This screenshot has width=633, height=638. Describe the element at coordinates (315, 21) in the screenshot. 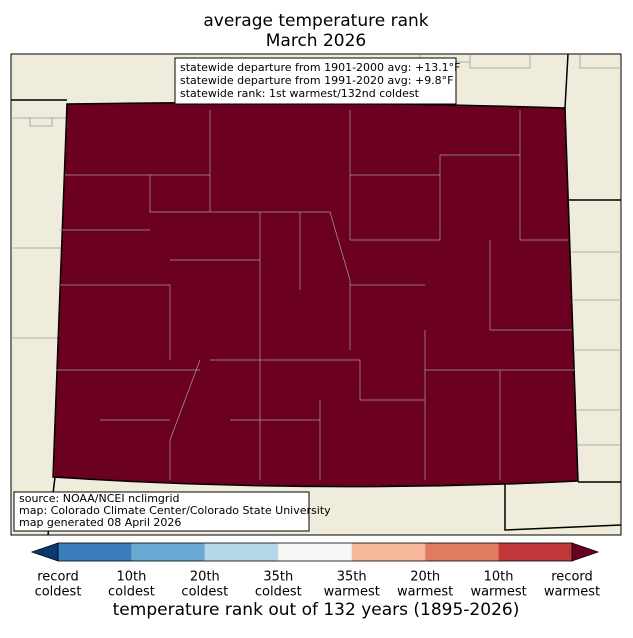

I see `title-line: average temperature rank` at that location.